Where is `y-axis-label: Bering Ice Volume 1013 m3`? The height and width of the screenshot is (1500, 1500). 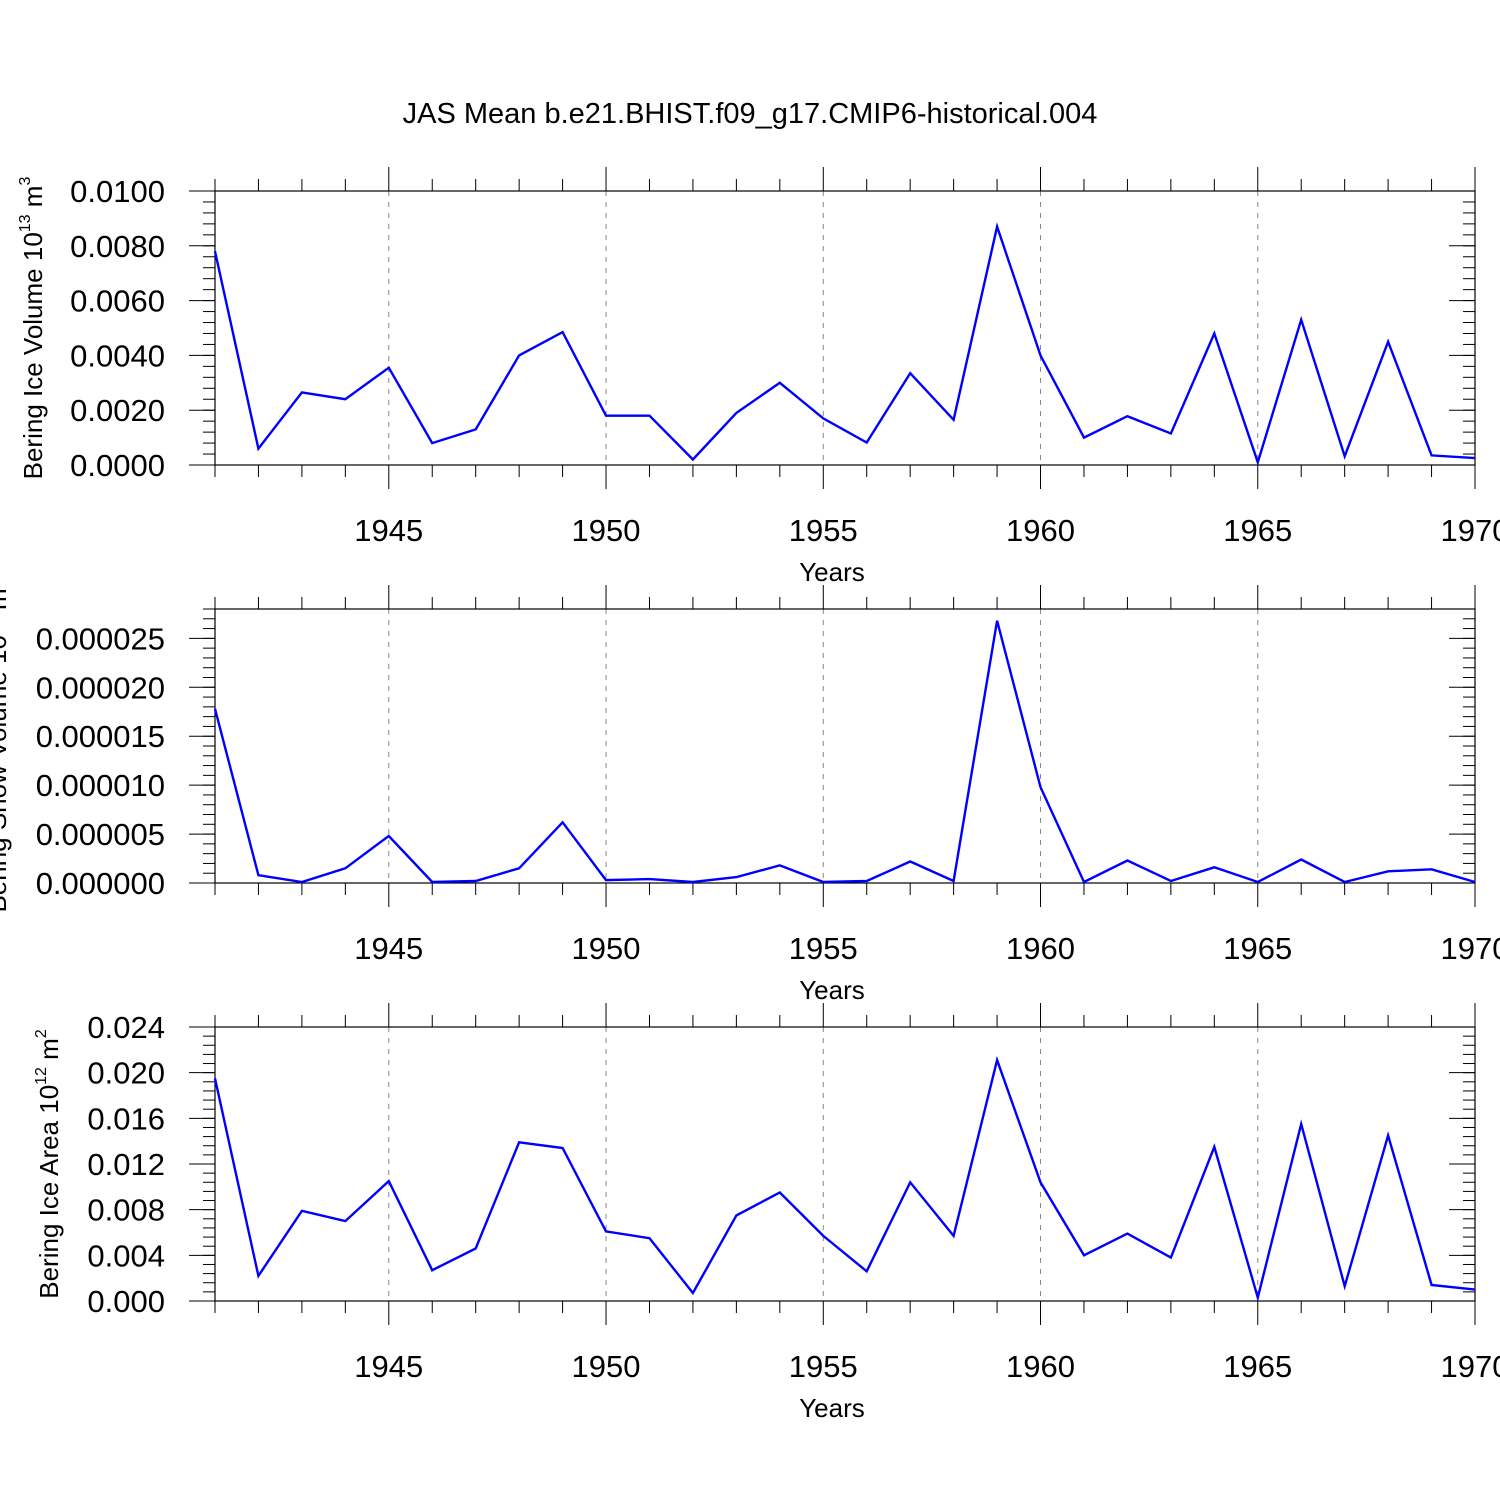 y-axis-label: Bering Ice Volume 1013 m3 is located at coordinates (32, 328).